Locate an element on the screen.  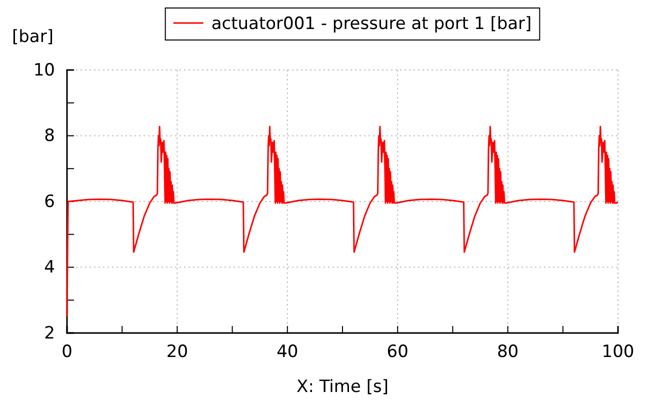
y-tick-label: 6 is located at coordinates (49, 202).